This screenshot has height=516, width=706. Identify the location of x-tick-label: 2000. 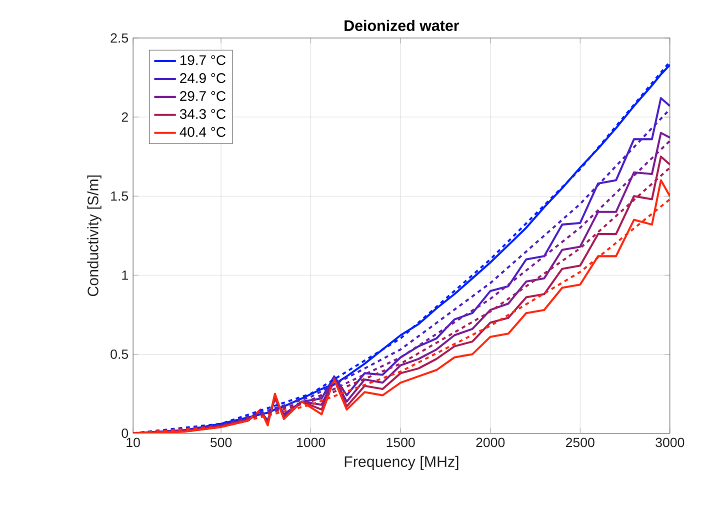
(490, 443).